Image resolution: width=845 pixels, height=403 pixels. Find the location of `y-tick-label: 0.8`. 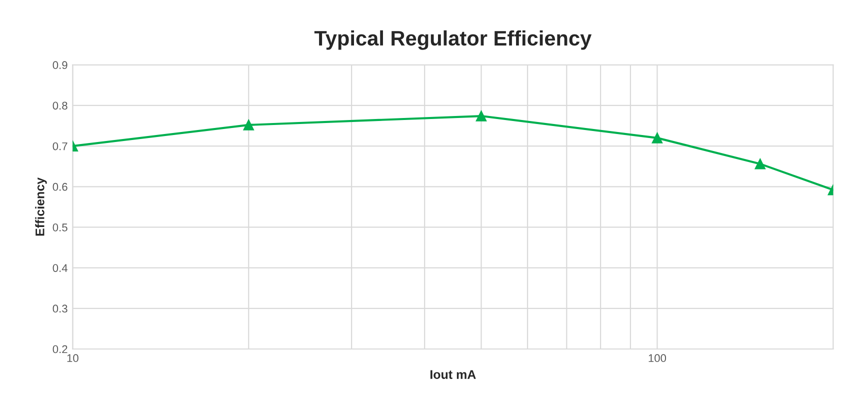

y-tick-label: 0.8 is located at coordinates (60, 106).